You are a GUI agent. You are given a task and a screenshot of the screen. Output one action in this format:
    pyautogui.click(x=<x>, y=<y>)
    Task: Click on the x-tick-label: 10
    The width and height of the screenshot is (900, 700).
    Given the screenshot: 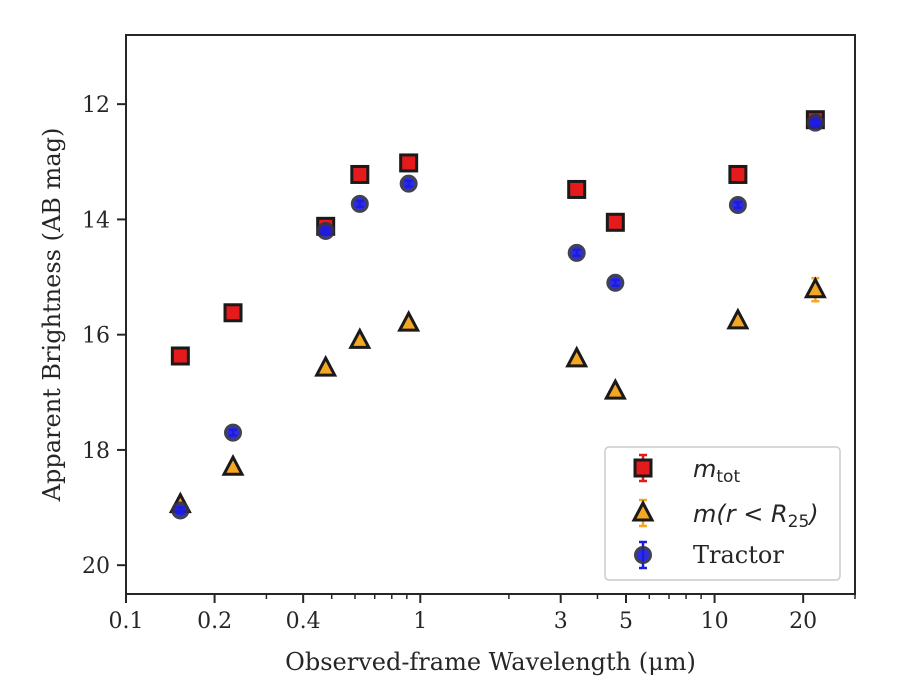 What is the action you would take?
    pyautogui.click(x=715, y=621)
    